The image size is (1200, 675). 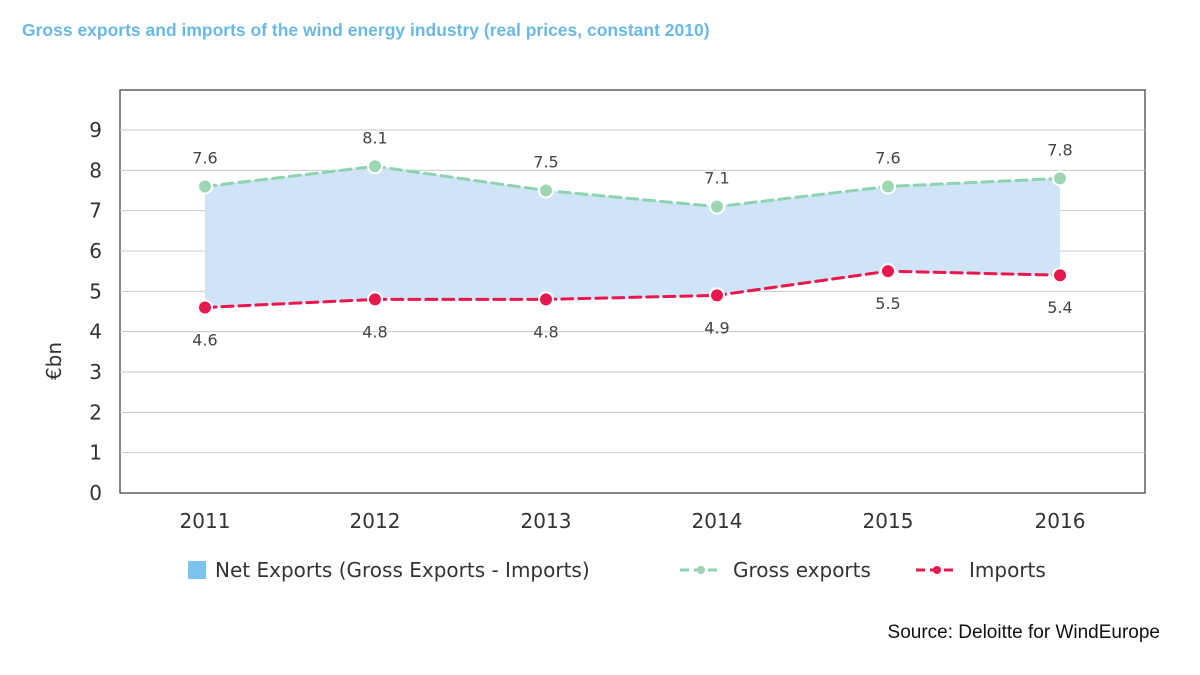 What do you see at coordinates (95, 291) in the screenshot?
I see `y-tick-label: 5` at bounding box center [95, 291].